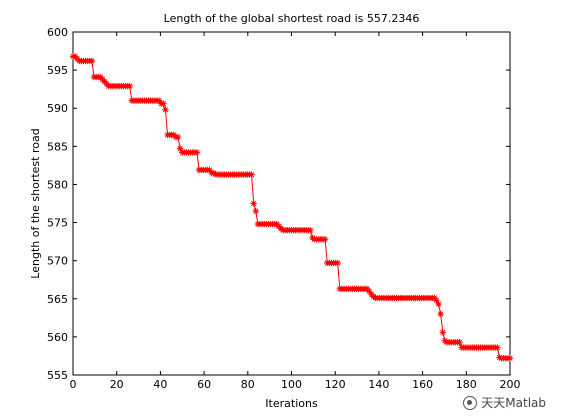  I want to click on x-tick-label: 180, so click(466, 384).